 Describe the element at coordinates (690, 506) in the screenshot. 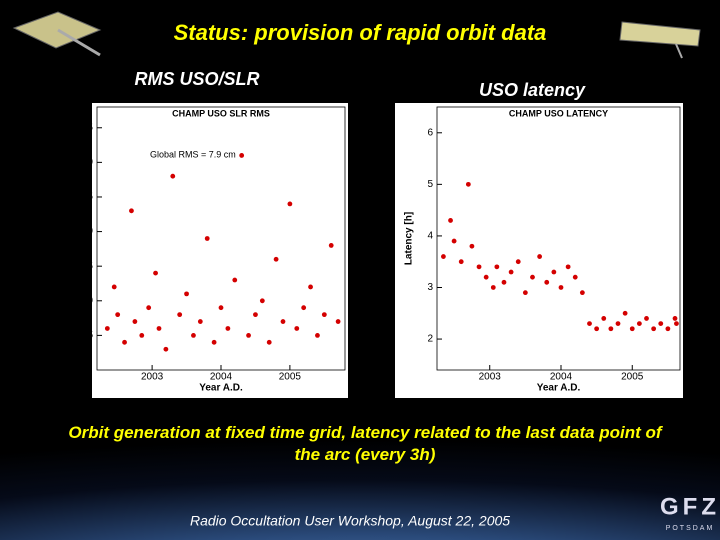

I see `logo-name: GFZ` at that location.